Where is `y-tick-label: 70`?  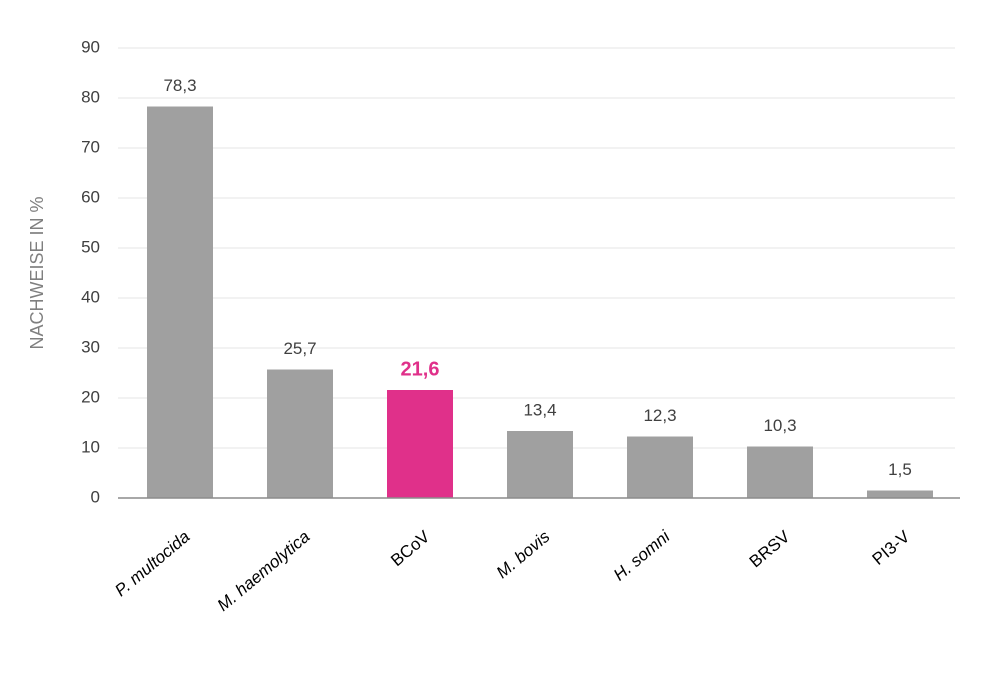
y-tick-label: 70 is located at coordinates (90, 146).